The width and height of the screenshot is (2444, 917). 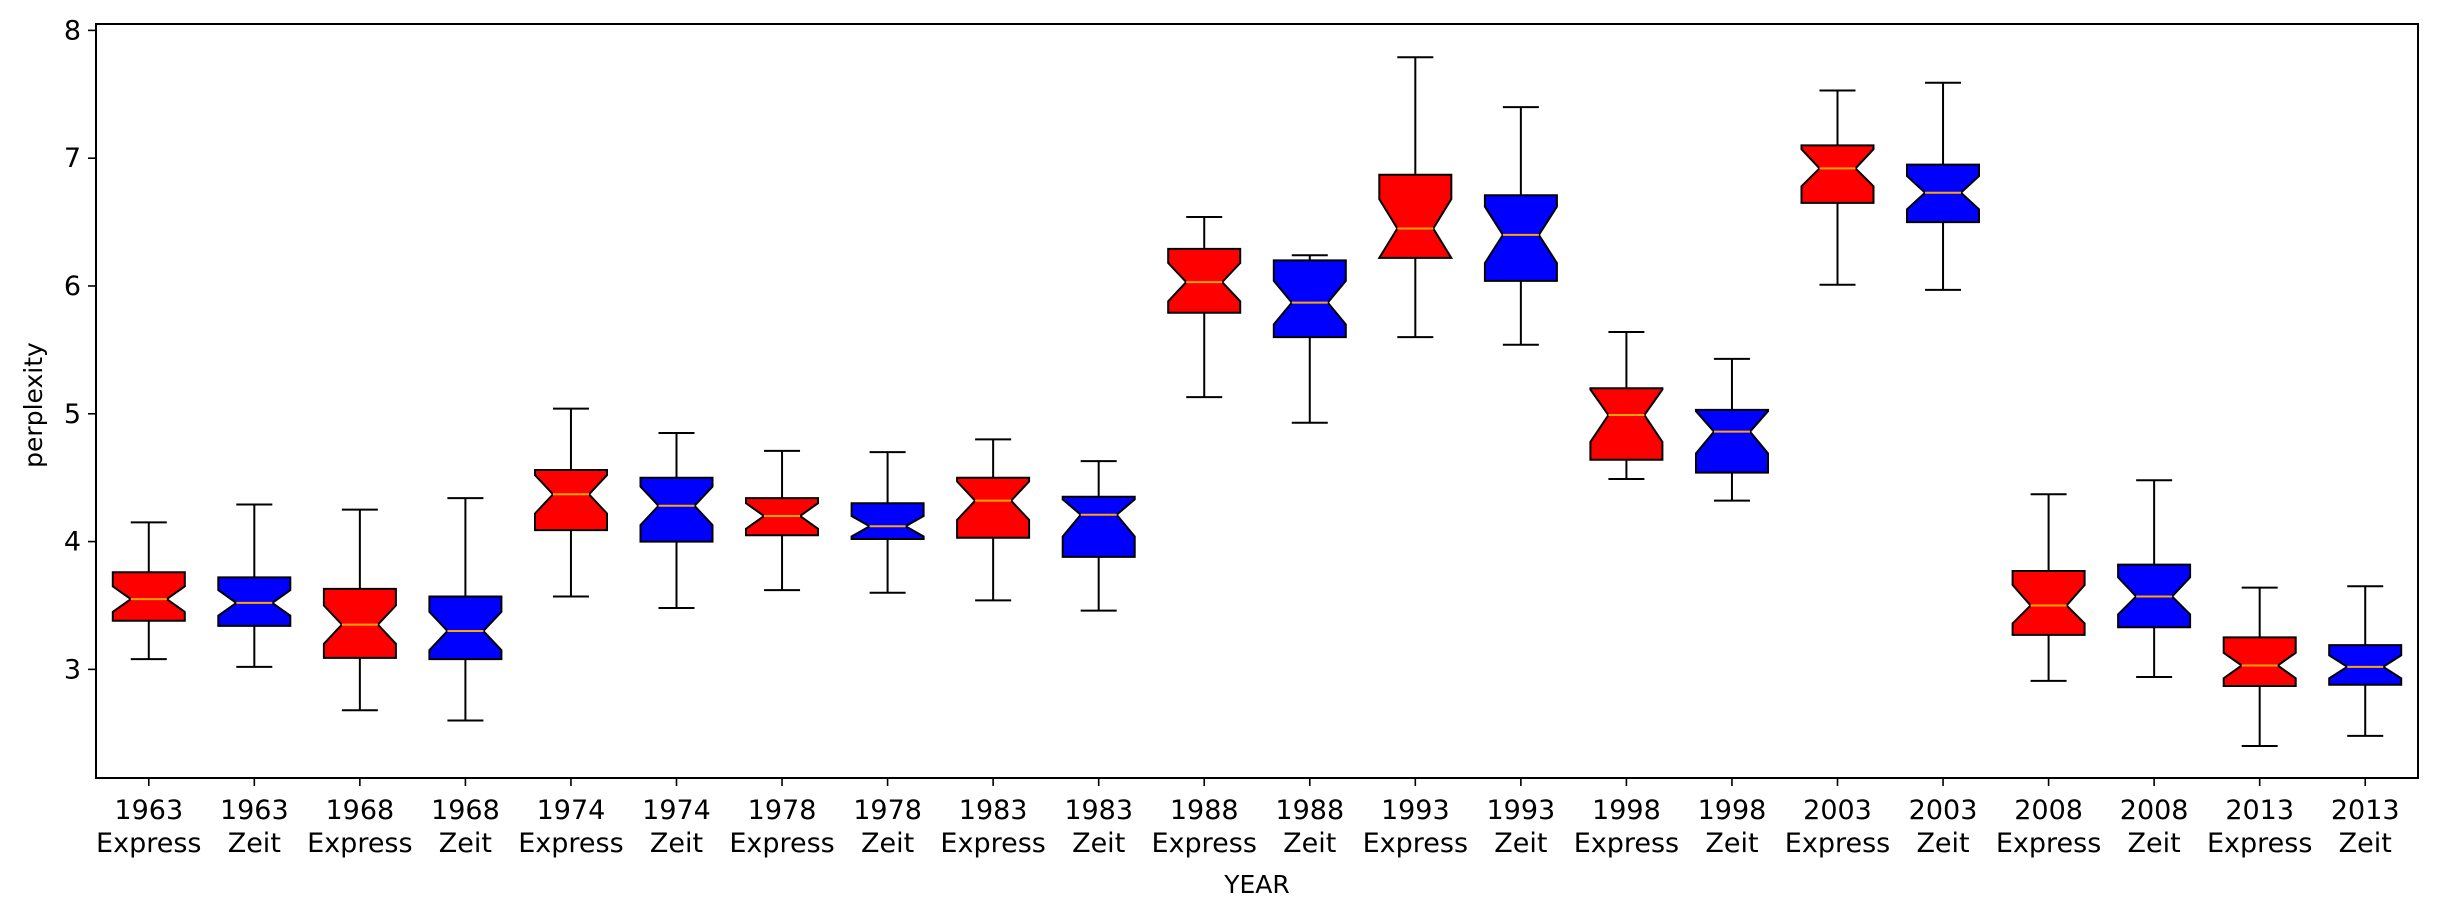 I want to click on box-2008-zeit, so click(x=2154, y=579).